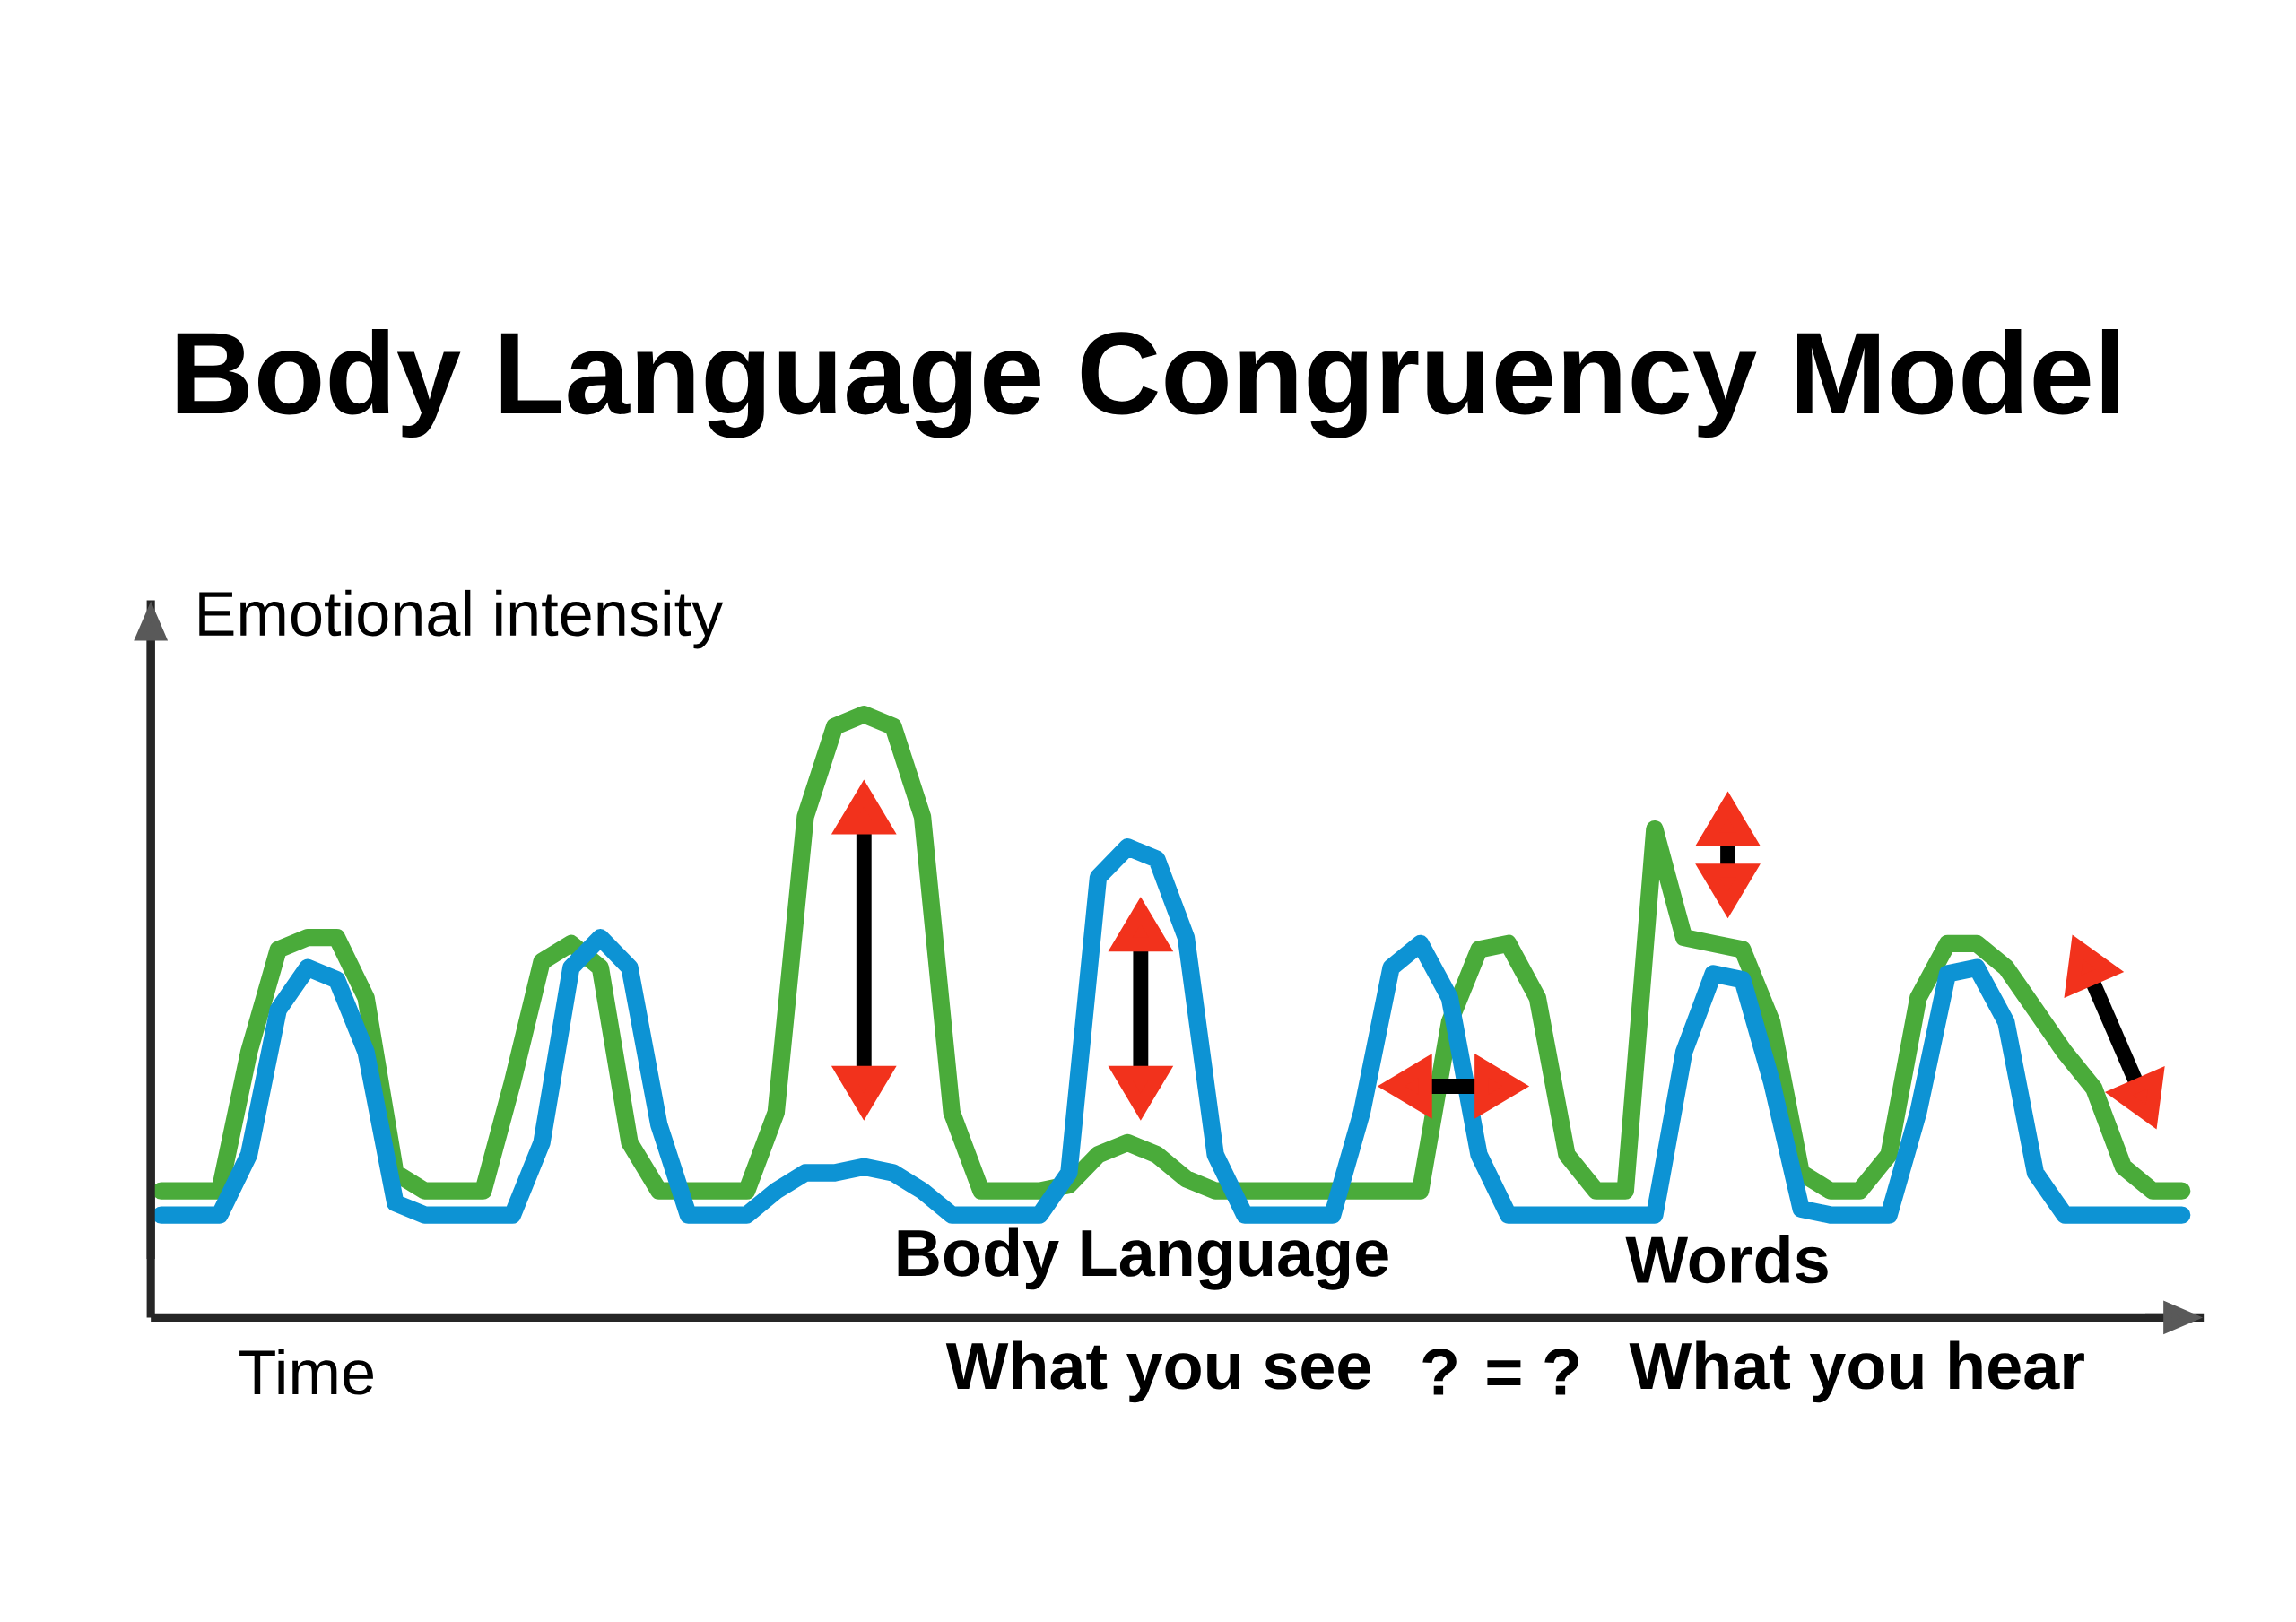  What do you see at coordinates (1726, 1259) in the screenshot?
I see `annotation: Words` at bounding box center [1726, 1259].